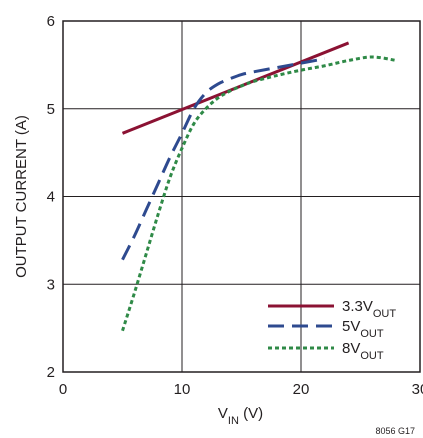 This screenshot has width=423, height=438. I want to click on x-axis-label-suffix: (V), so click(251, 413).